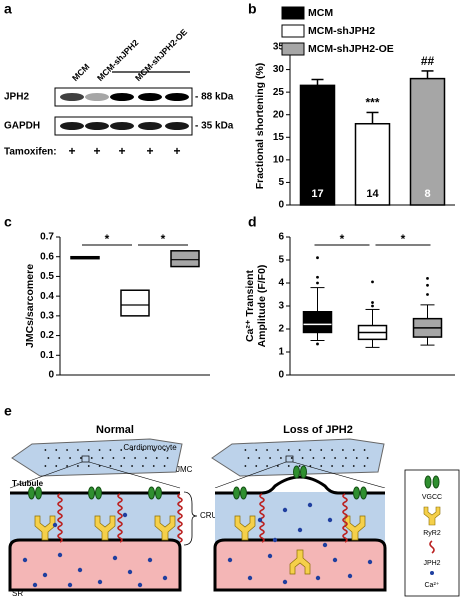  What do you see at coordinates (115, 430) in the screenshot?
I see `diagram-title: Normal` at bounding box center [115, 430].